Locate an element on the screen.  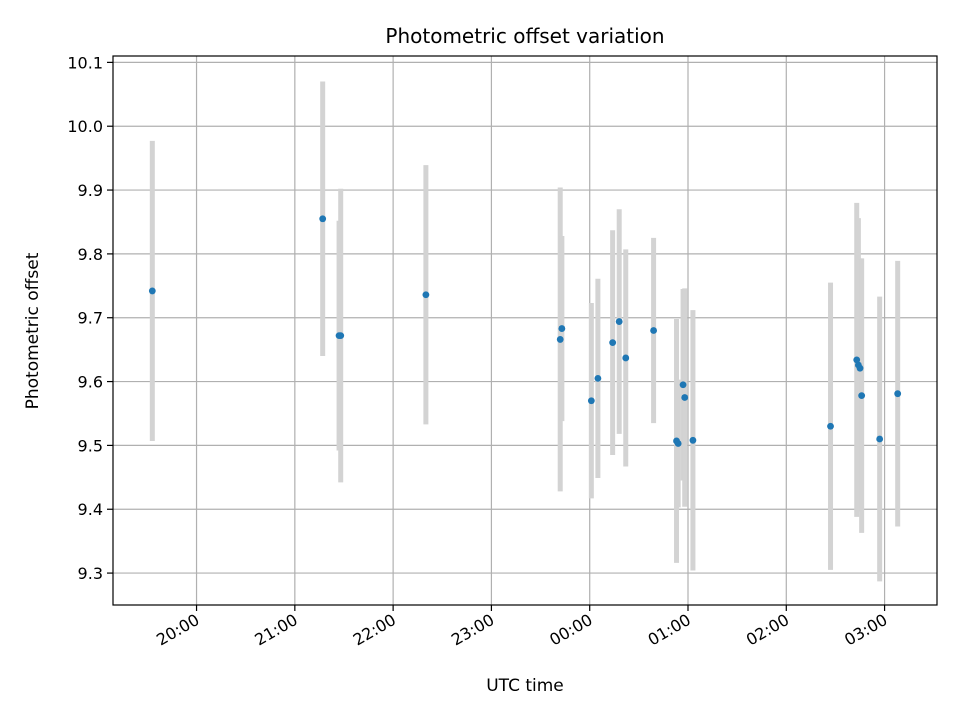
x-tick-label: 02:00 is located at coordinates (767, 630).